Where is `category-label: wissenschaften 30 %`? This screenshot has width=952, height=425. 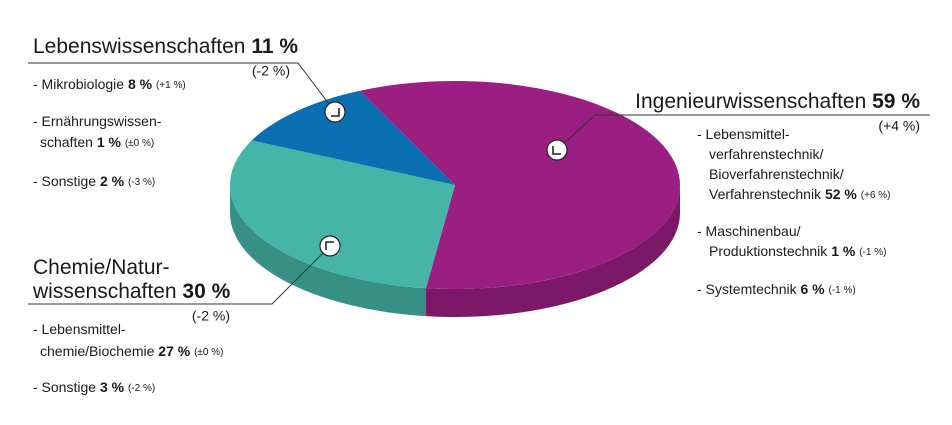 category-label: wissenschaften 30 % is located at coordinates (131, 291).